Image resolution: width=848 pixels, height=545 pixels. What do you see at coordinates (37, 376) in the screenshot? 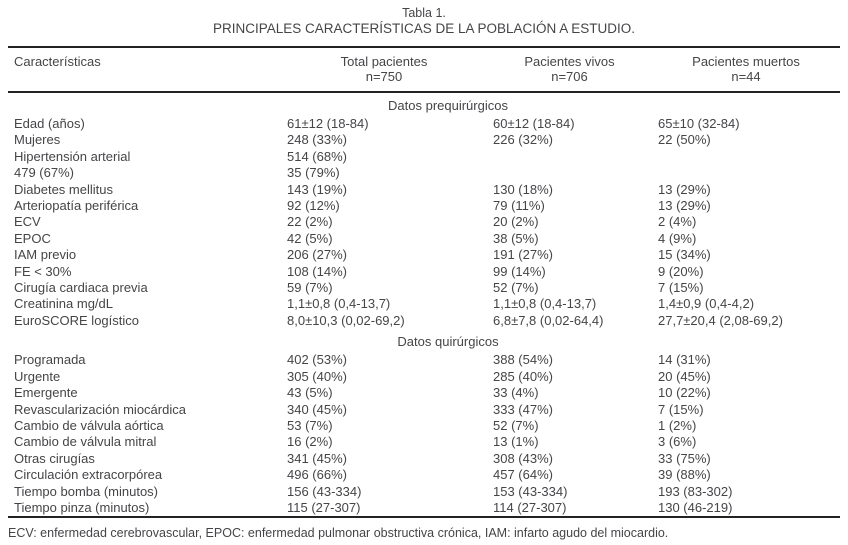
I see `row-label: Urgente` at bounding box center [37, 376].